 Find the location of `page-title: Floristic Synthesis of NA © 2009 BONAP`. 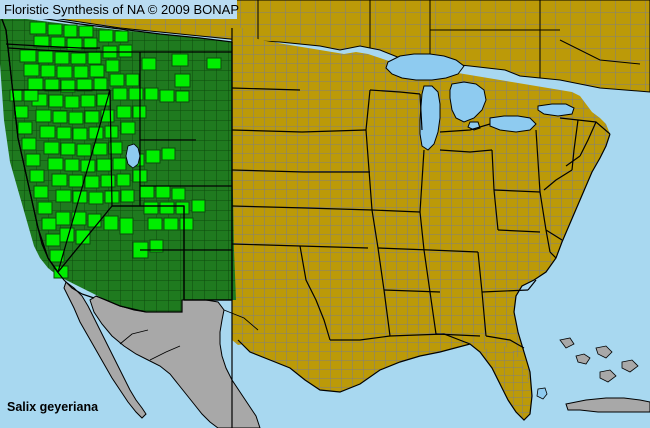

page-title: Floristic Synthesis of NA © 2009 BONAP is located at coordinates (122, 9).